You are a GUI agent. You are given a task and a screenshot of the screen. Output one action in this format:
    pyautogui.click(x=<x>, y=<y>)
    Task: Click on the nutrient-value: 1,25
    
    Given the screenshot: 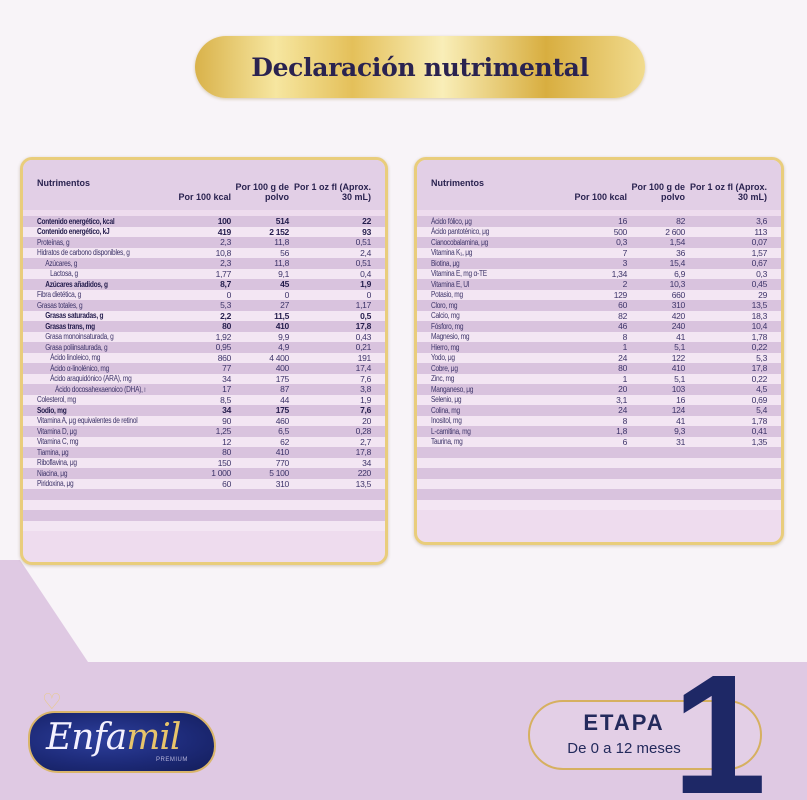 What is the action you would take?
    pyautogui.click(x=223, y=431)
    